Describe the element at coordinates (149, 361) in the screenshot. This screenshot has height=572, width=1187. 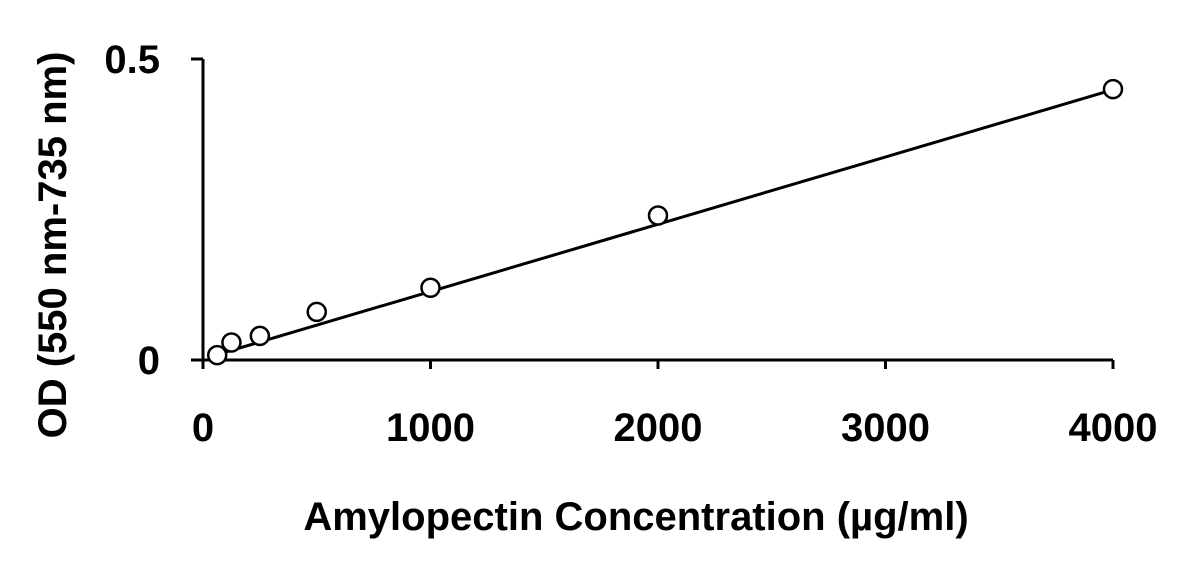
I see `y-tick-label-0: 0` at that location.